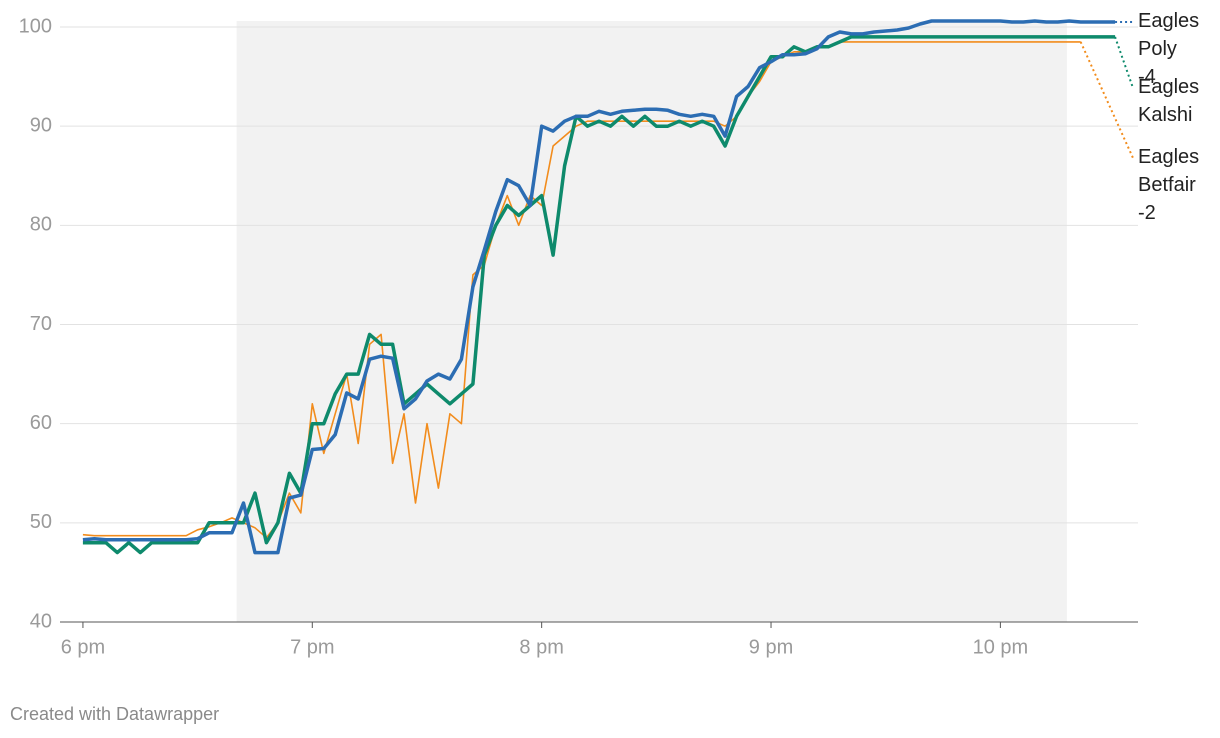 The height and width of the screenshot is (738, 1220). I want to click on x-tick-label: 9 pm, so click(771, 647).